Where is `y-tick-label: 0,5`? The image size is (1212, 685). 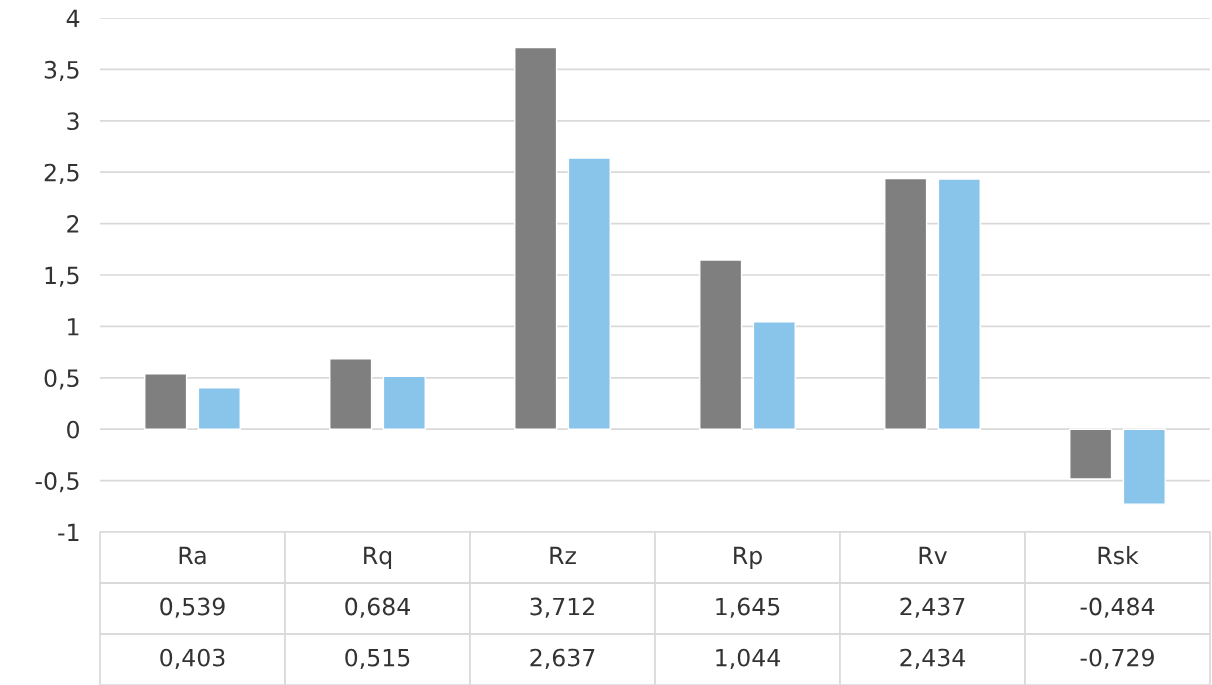 y-tick-label: 0,5 is located at coordinates (61, 379).